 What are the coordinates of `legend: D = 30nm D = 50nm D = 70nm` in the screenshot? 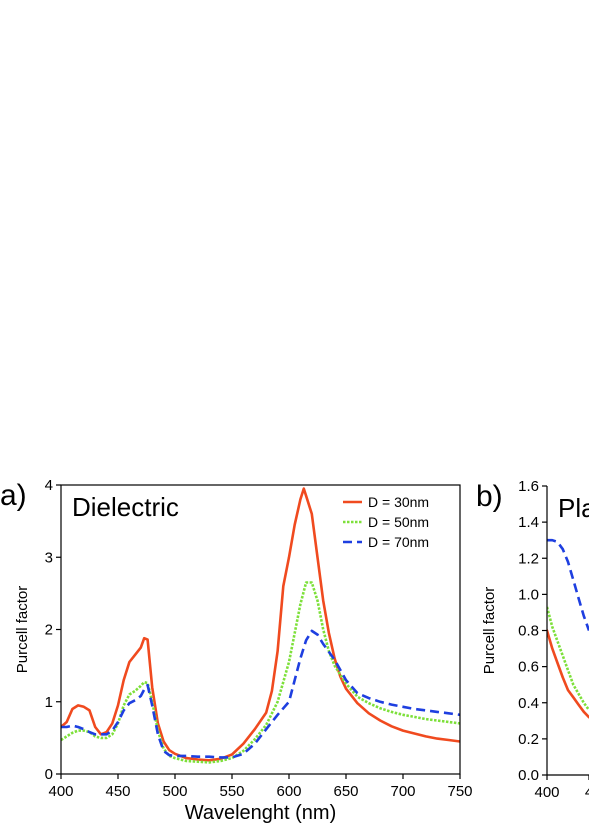 It's located at (386, 522).